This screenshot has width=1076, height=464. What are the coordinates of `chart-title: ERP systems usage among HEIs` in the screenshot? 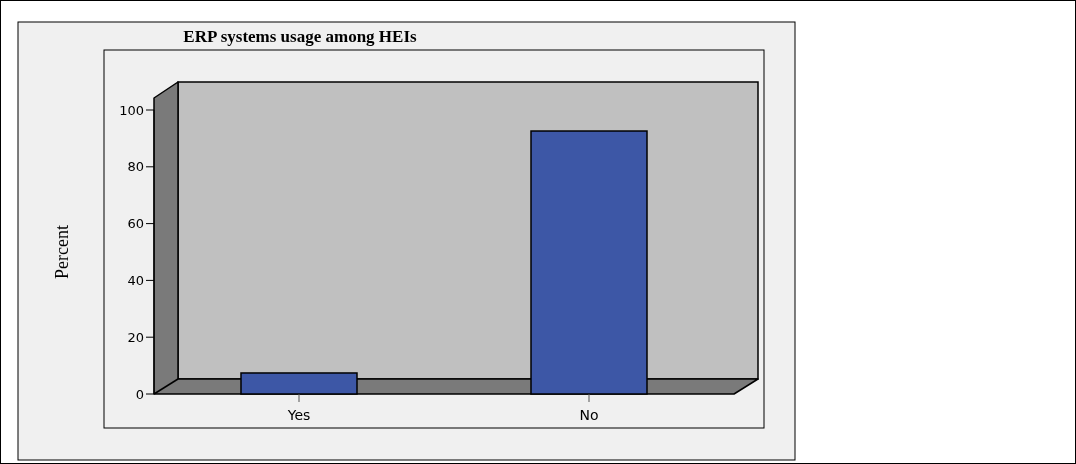 It's located at (300, 36).